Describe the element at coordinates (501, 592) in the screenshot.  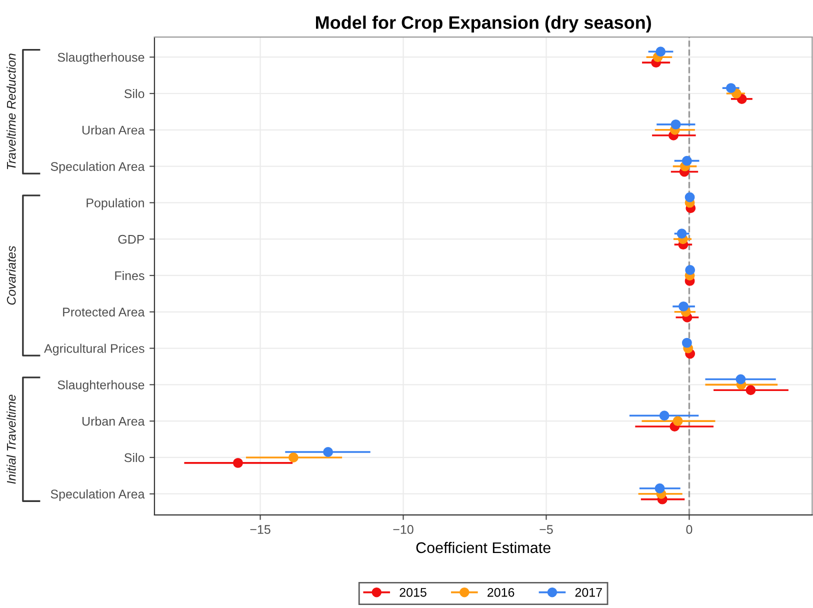
I see `legend-label: 2016` at that location.